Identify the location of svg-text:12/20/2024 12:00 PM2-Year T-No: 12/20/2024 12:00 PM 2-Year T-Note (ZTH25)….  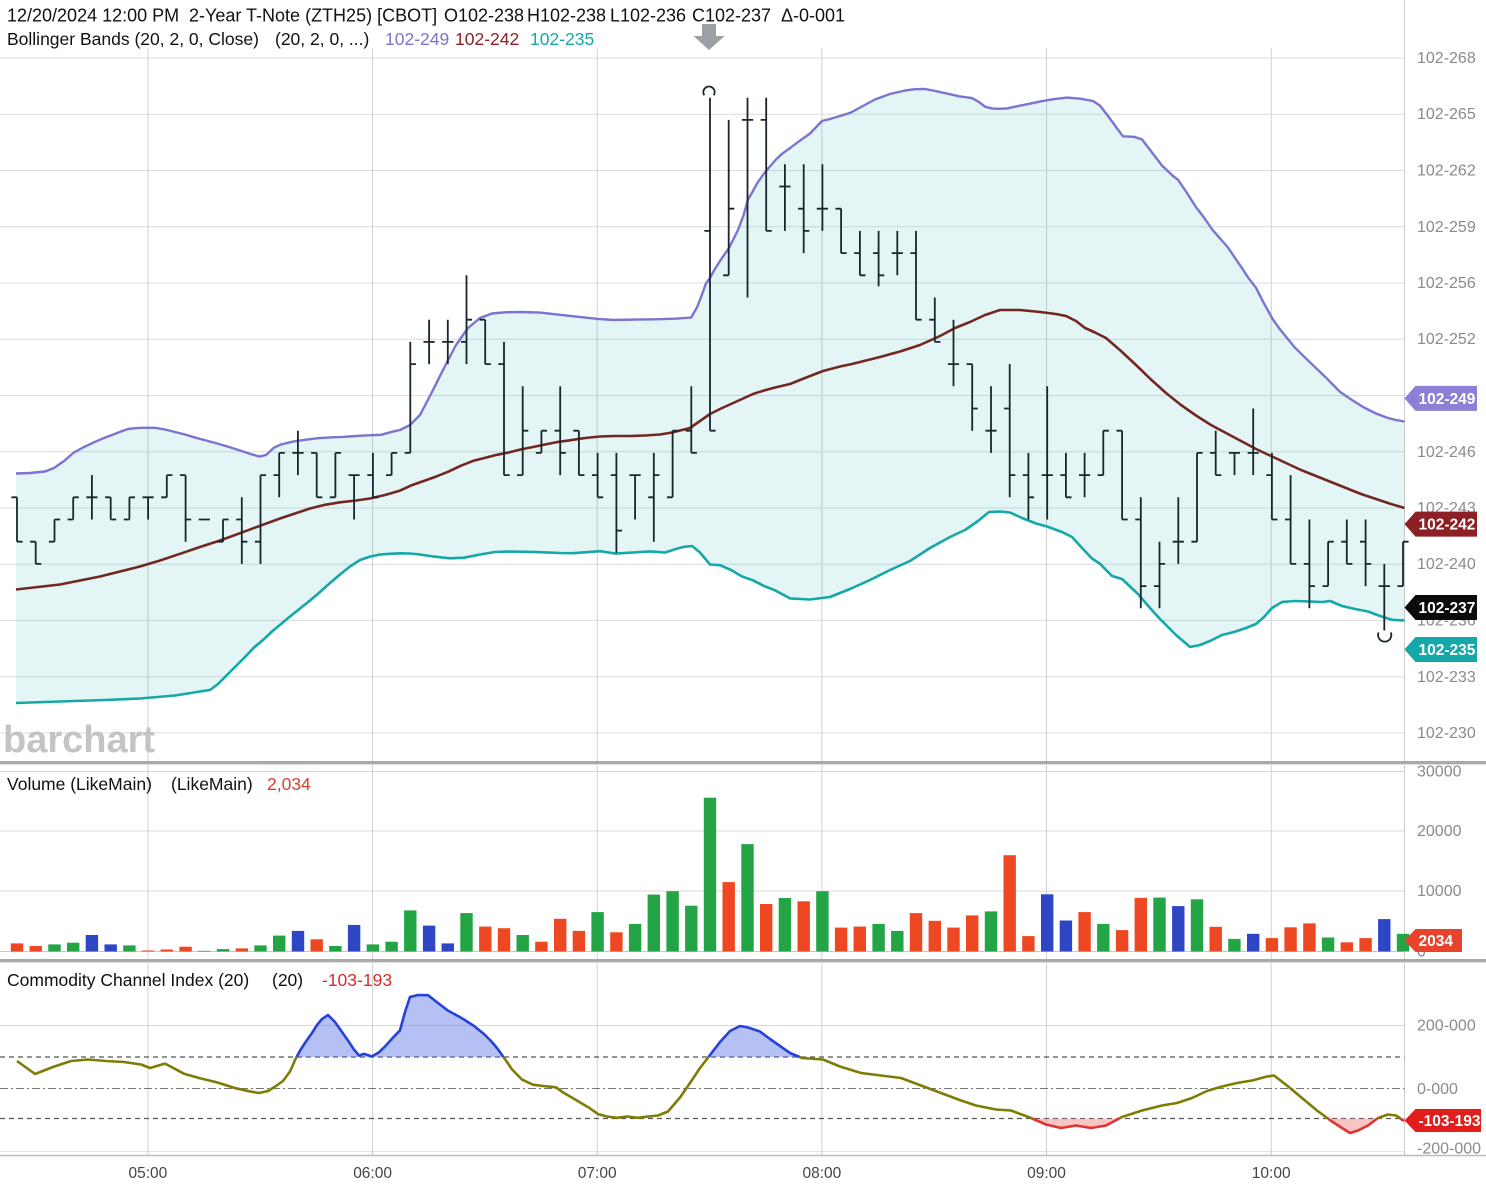
(426, 16).